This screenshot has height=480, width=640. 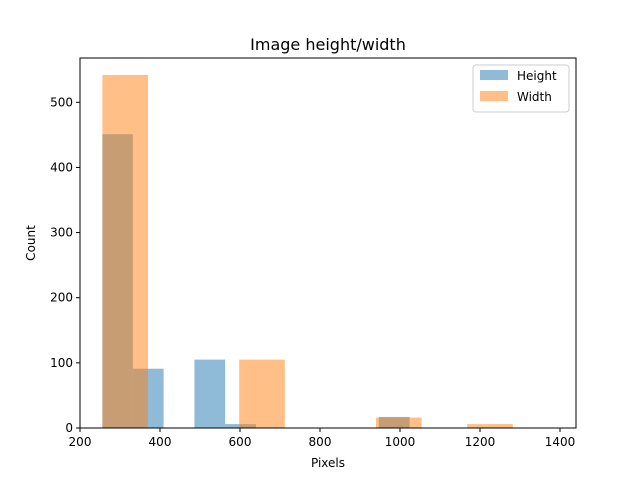 I want to click on y-tick-label: 500, so click(x=61, y=102).